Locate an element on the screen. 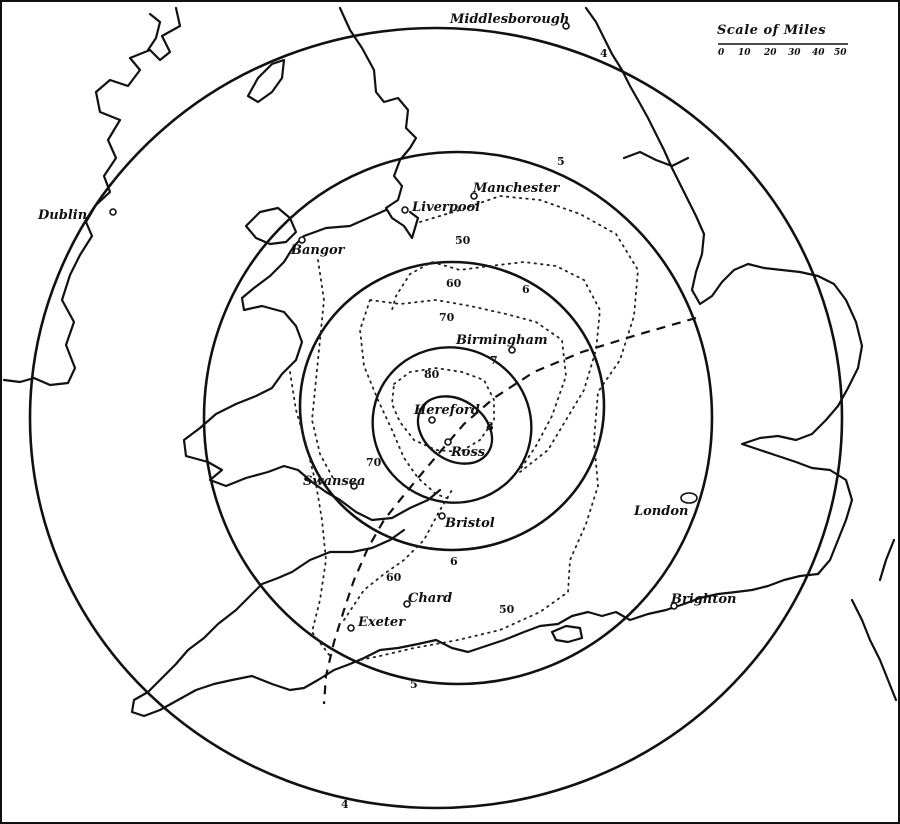 Image resolution: width=900 pixels, height=824 pixels. label-middlesborough: Middlesborough is located at coordinates (509, 19).